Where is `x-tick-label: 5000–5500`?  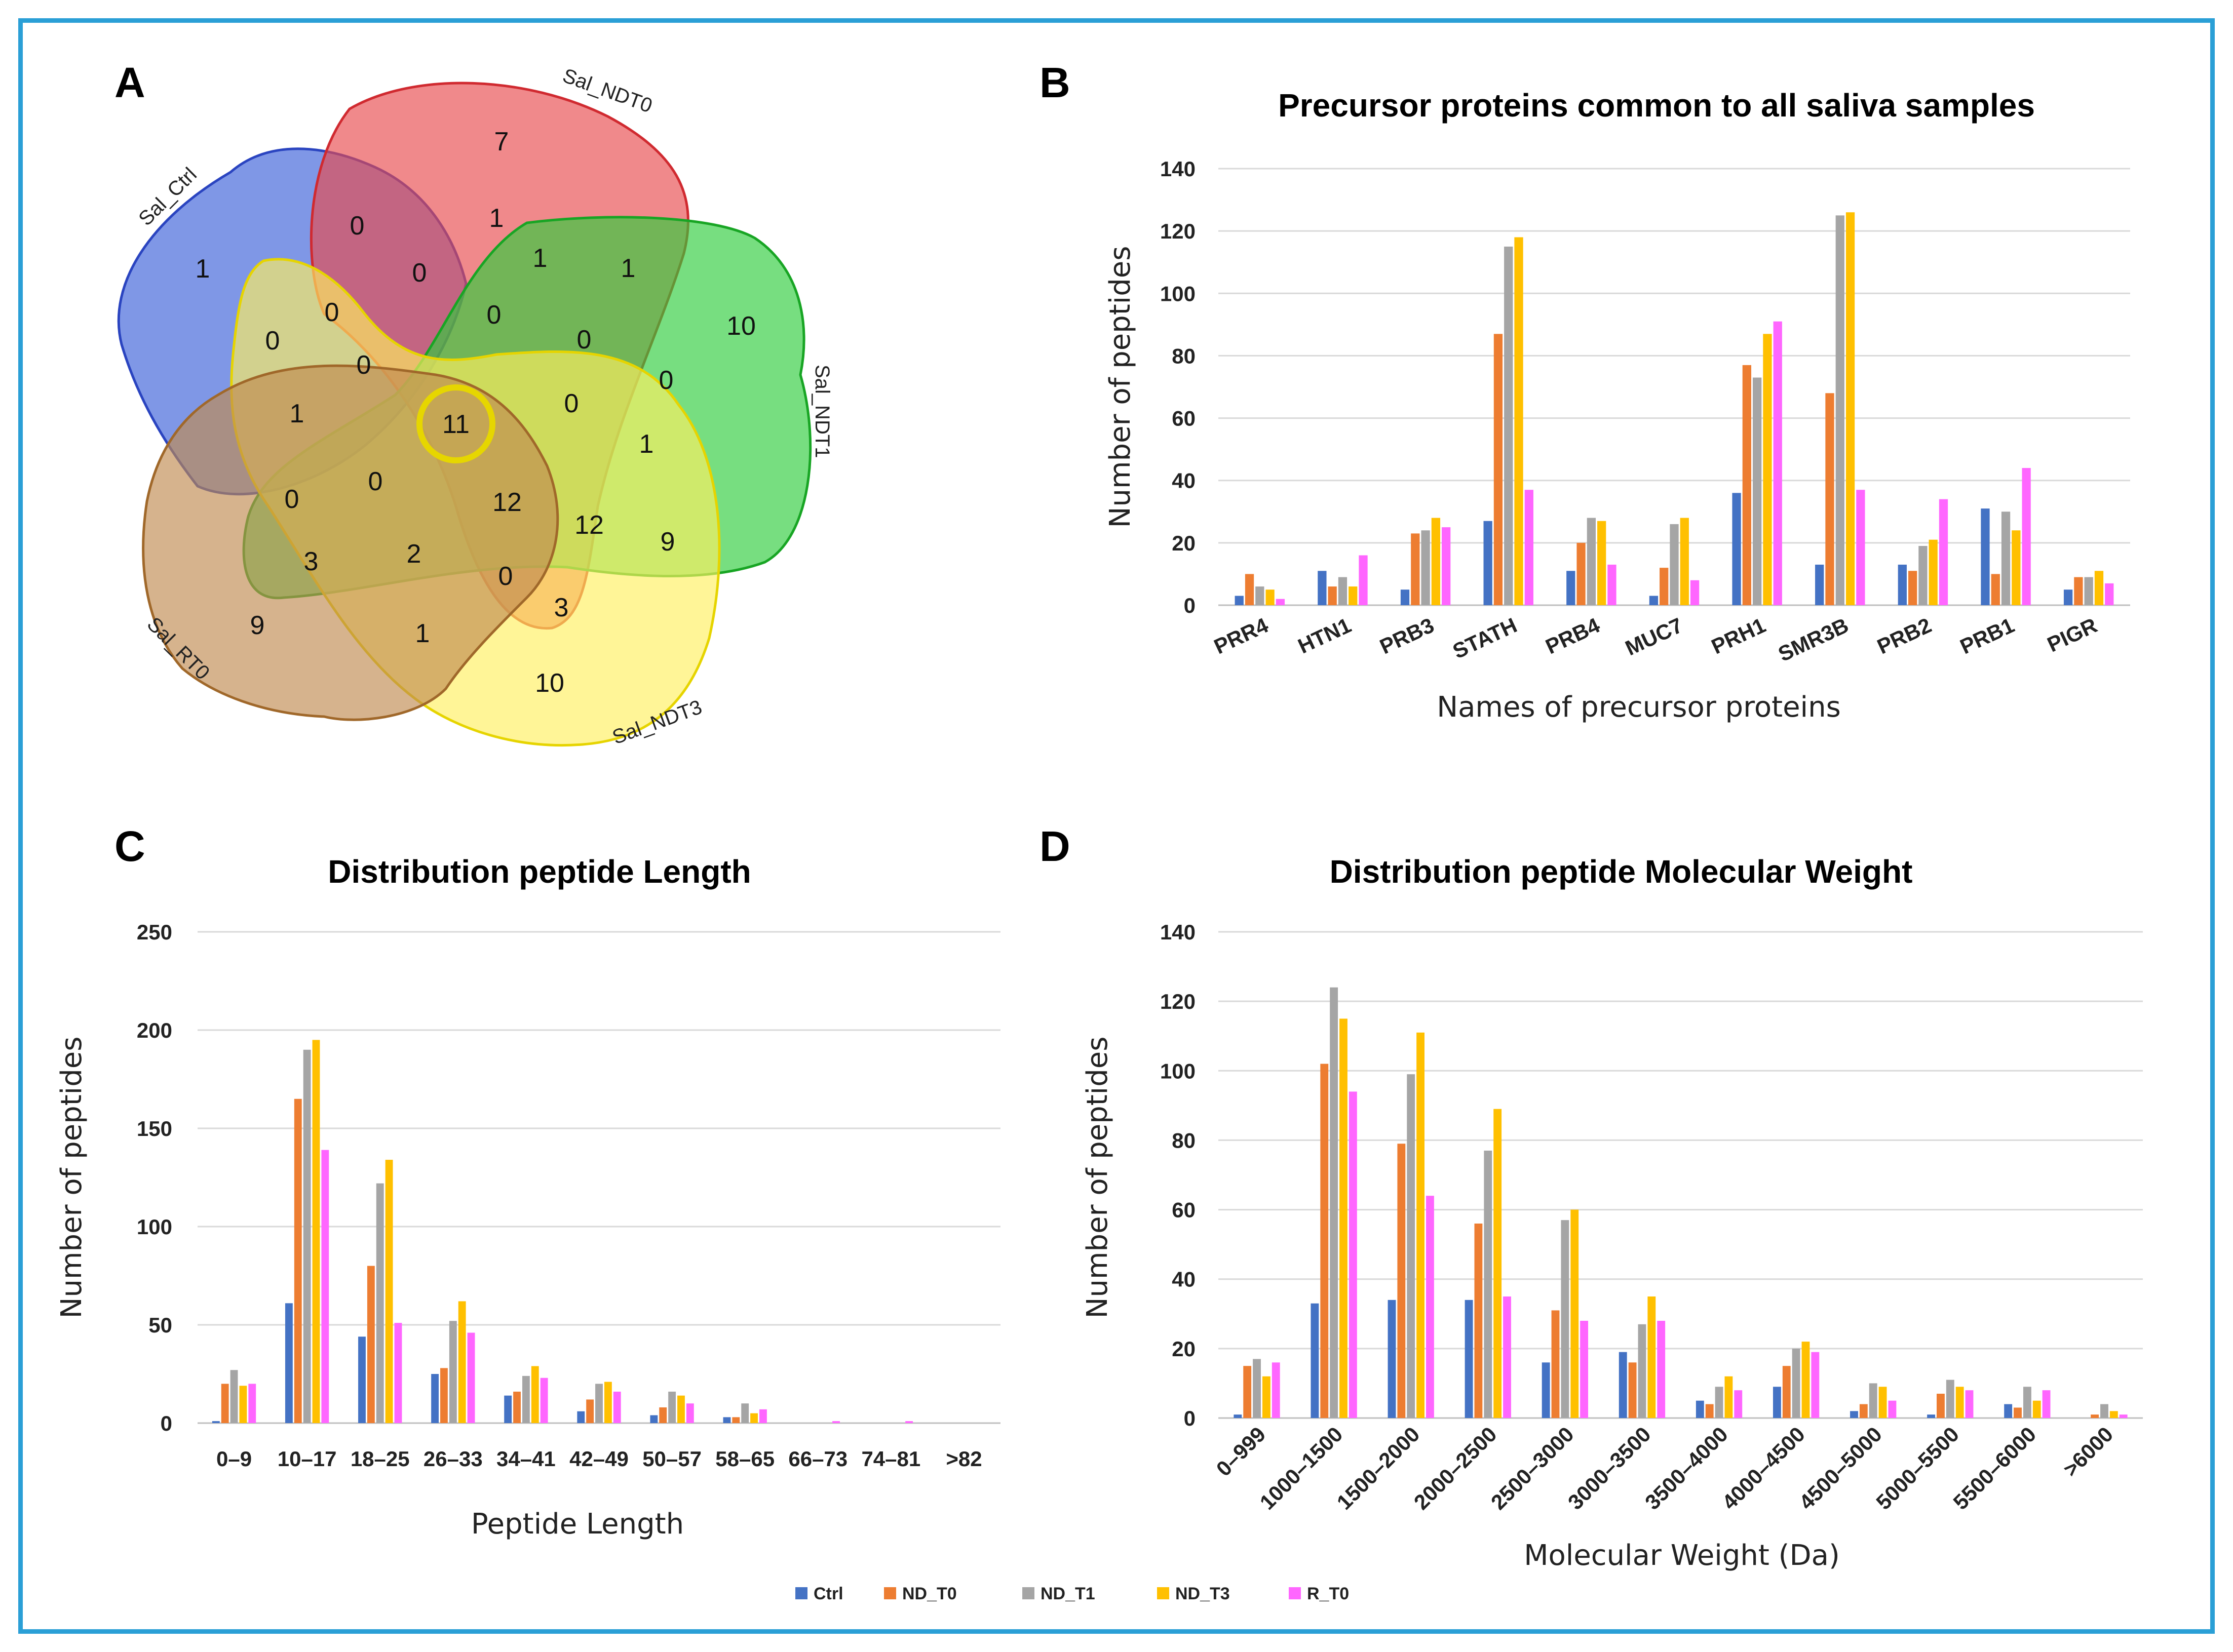 x-tick-label: 5000–5500 is located at coordinates (1917, 1468).